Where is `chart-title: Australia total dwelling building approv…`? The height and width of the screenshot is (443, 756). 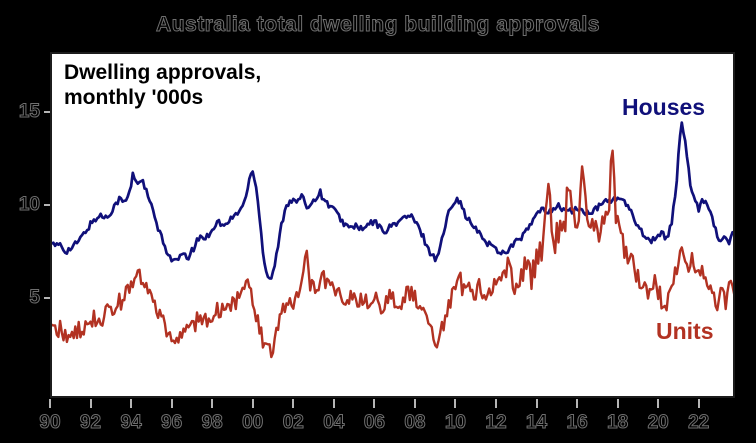
chart-title: Australia total dwelling building approv… is located at coordinates (378, 25).